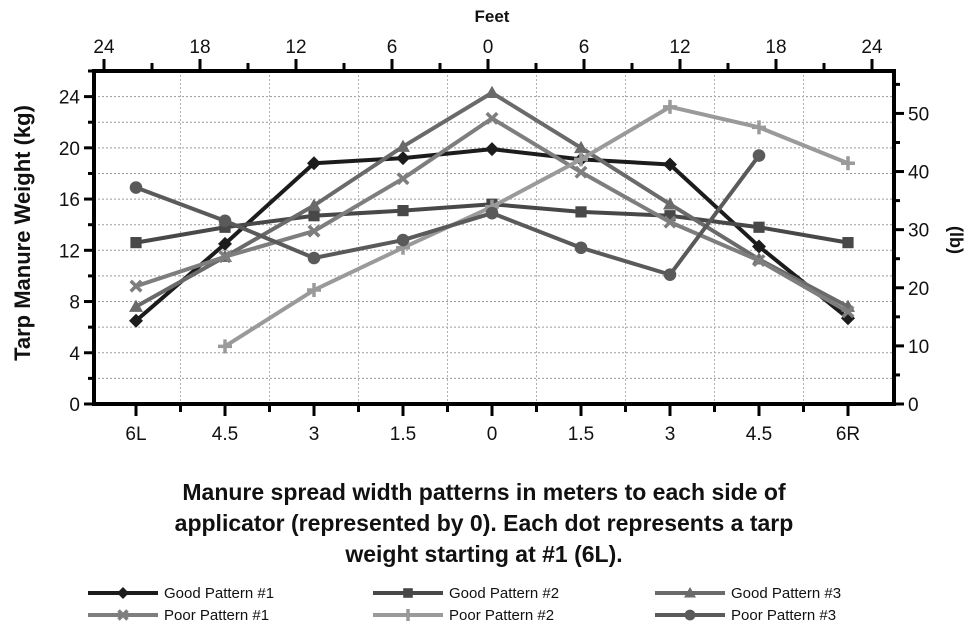 The width and height of the screenshot is (968, 637). I want to click on legend-label: Poor Pattern #3, so click(783, 615).